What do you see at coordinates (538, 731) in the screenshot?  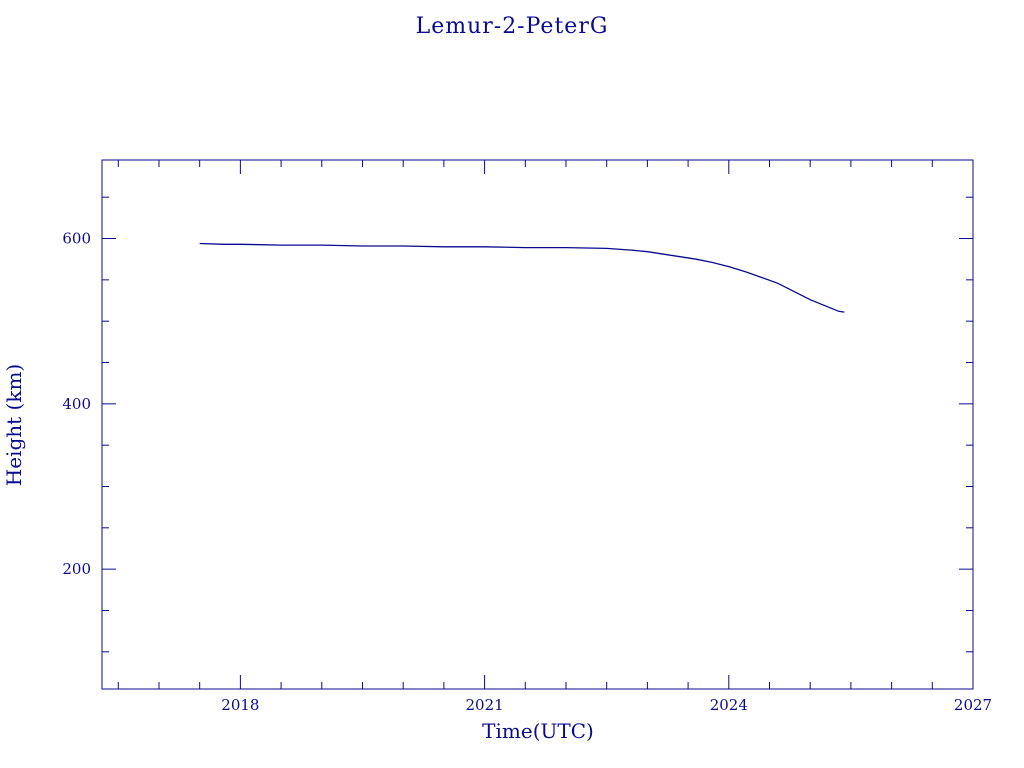 I see `x-axis-label: Time(UTC)` at bounding box center [538, 731].